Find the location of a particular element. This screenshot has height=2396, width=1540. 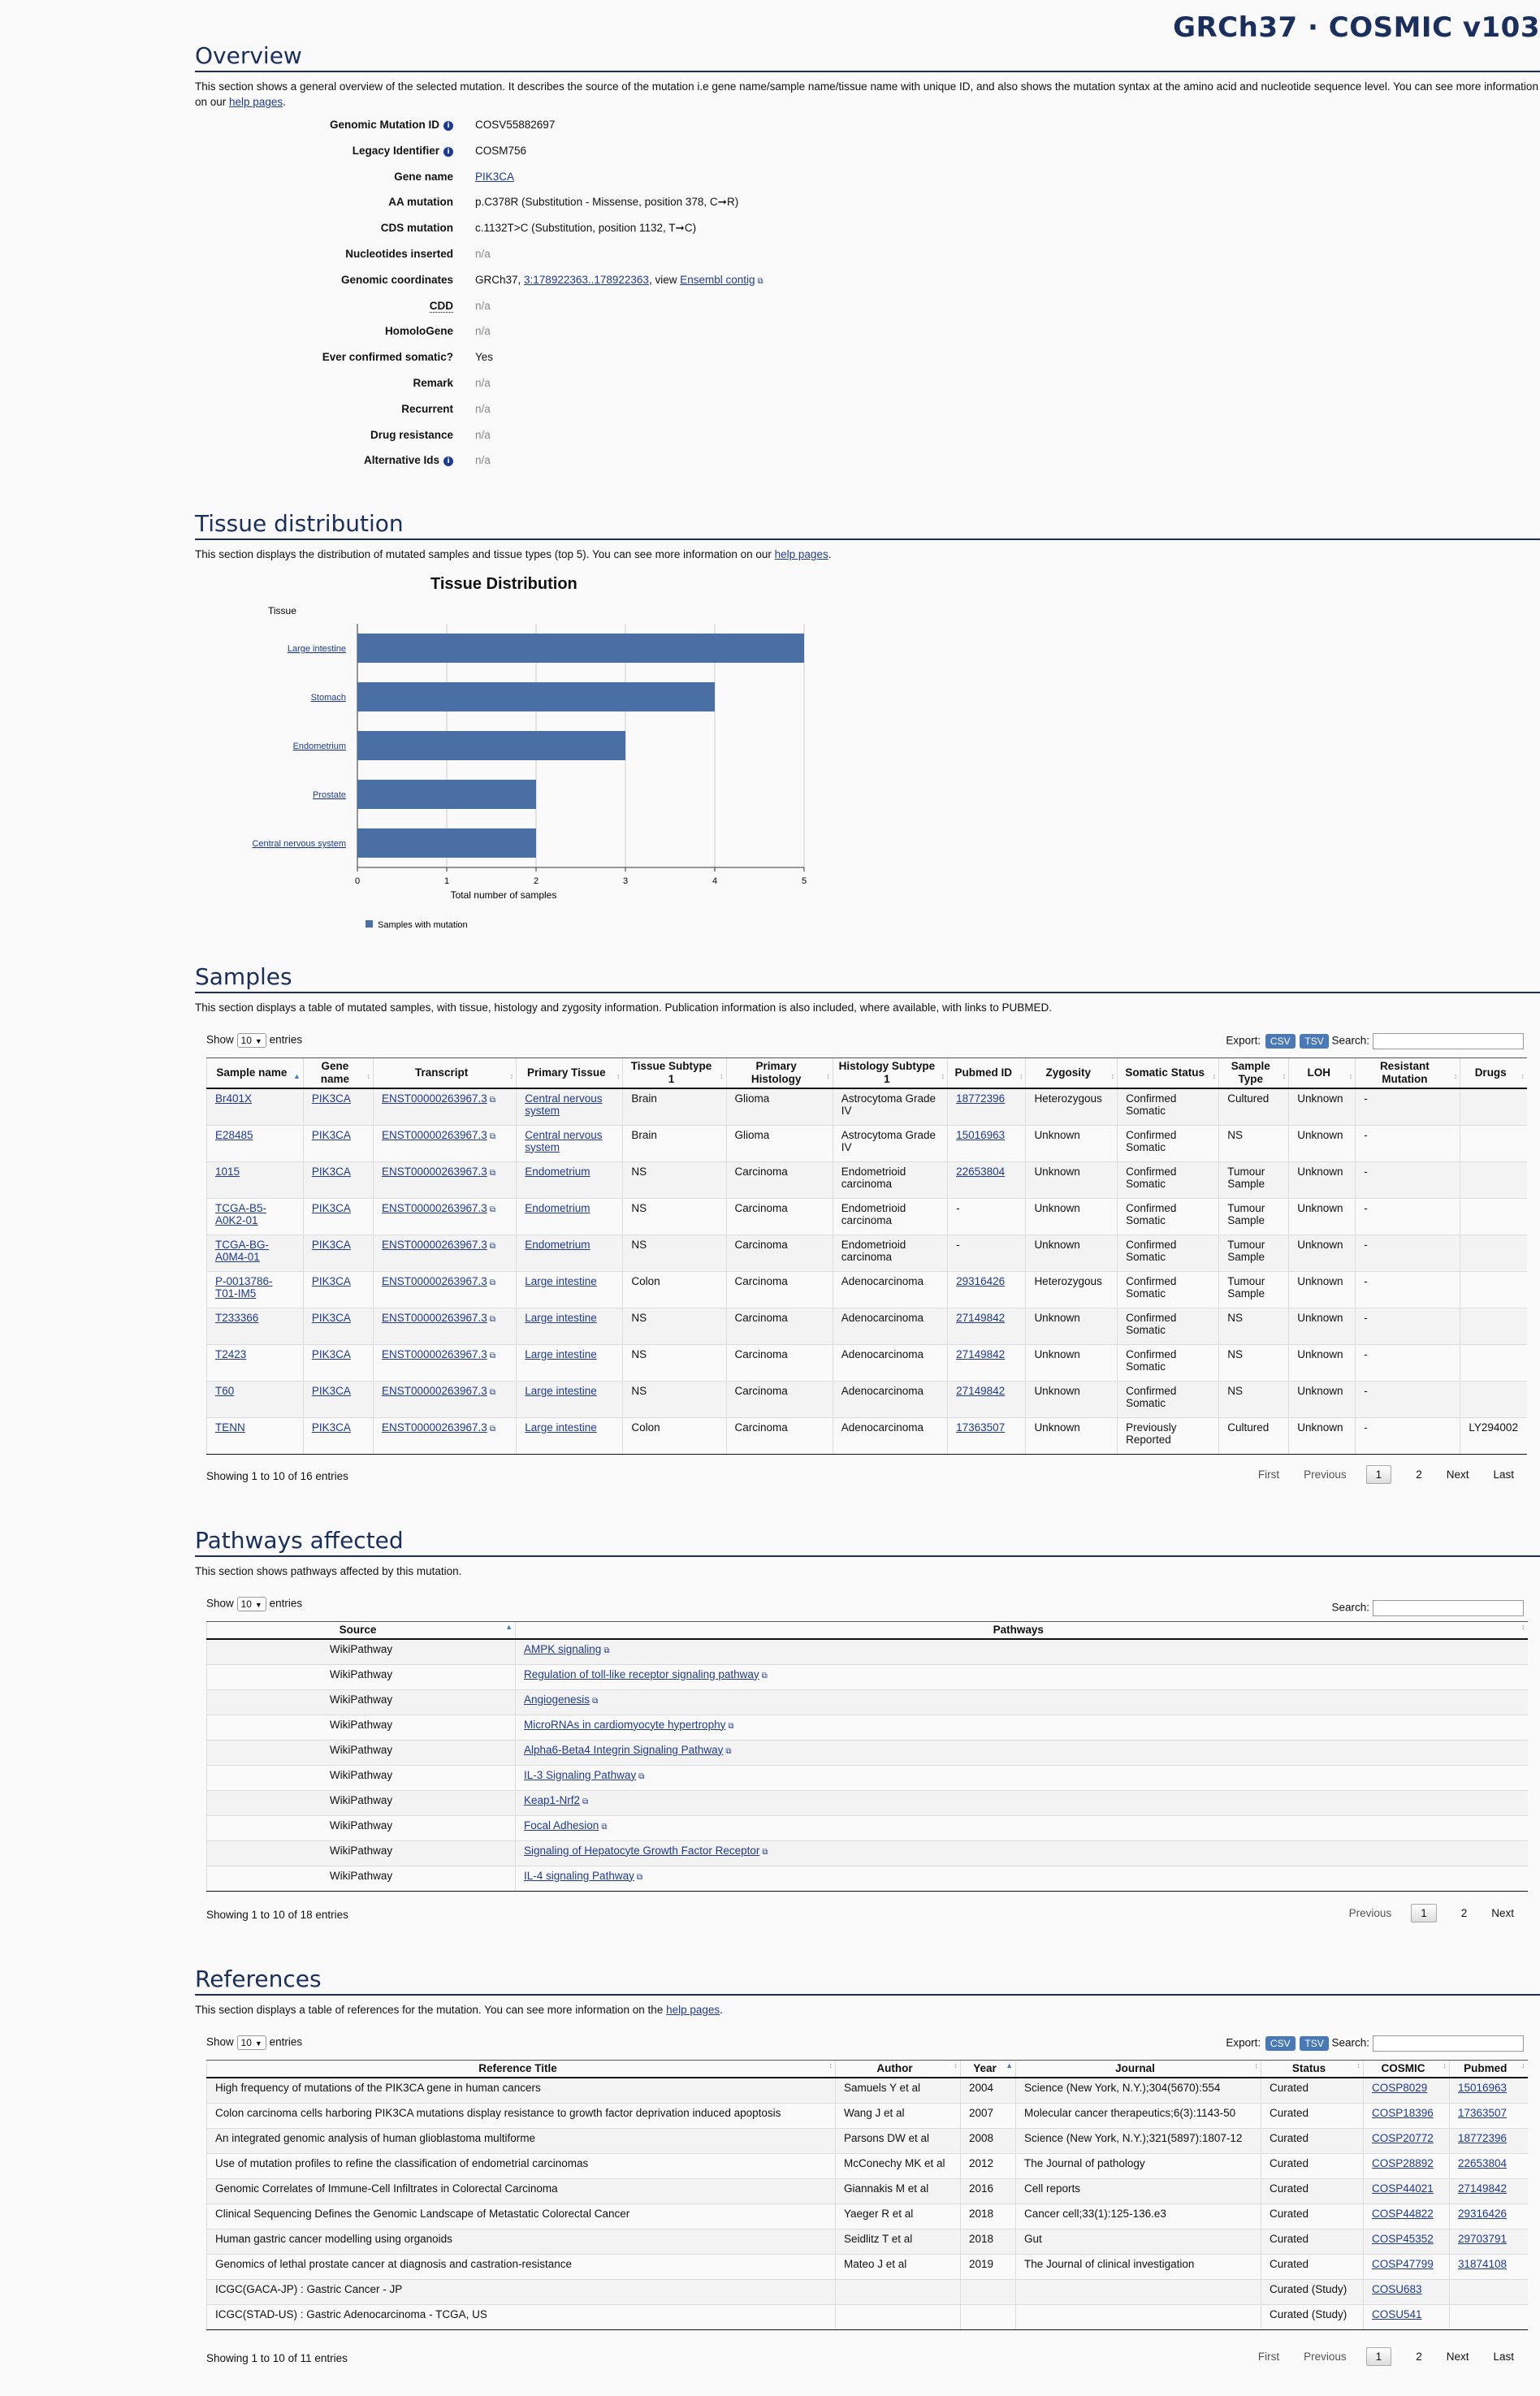

page-last-button: Last is located at coordinates (1503, 2357).